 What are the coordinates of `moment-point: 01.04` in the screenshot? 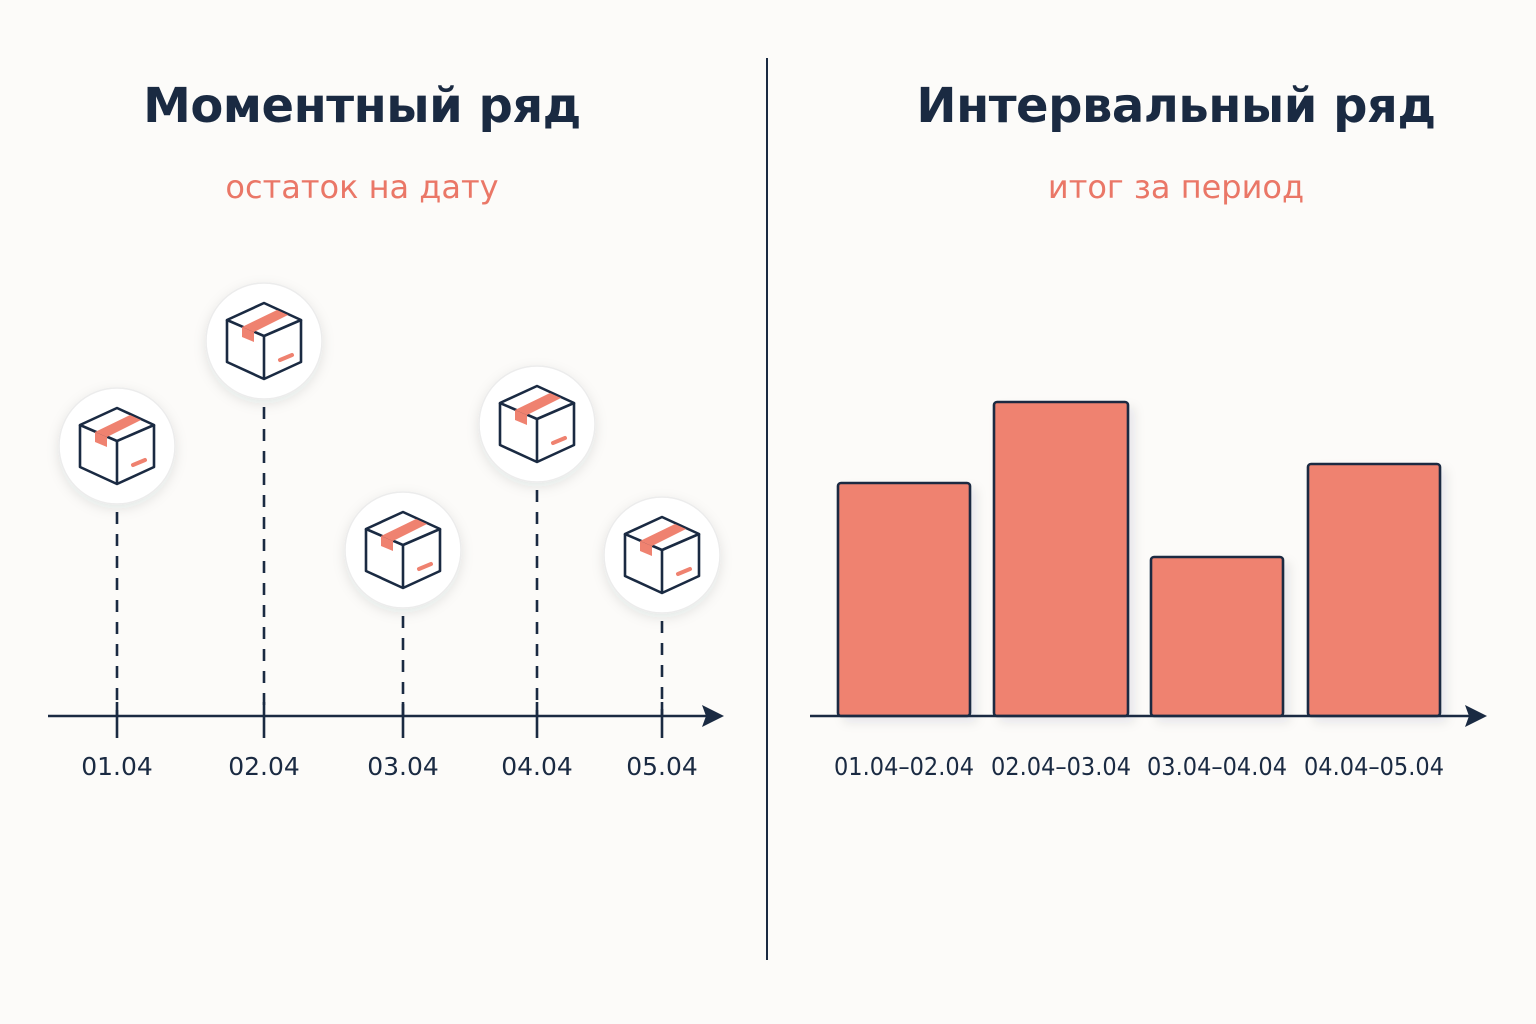 It's located at (117, 584).